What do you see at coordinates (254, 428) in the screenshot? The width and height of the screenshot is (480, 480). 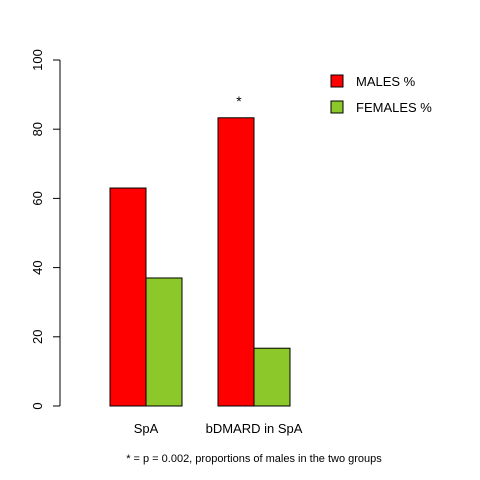 I see `category-label: bDMARD in SpA` at bounding box center [254, 428].